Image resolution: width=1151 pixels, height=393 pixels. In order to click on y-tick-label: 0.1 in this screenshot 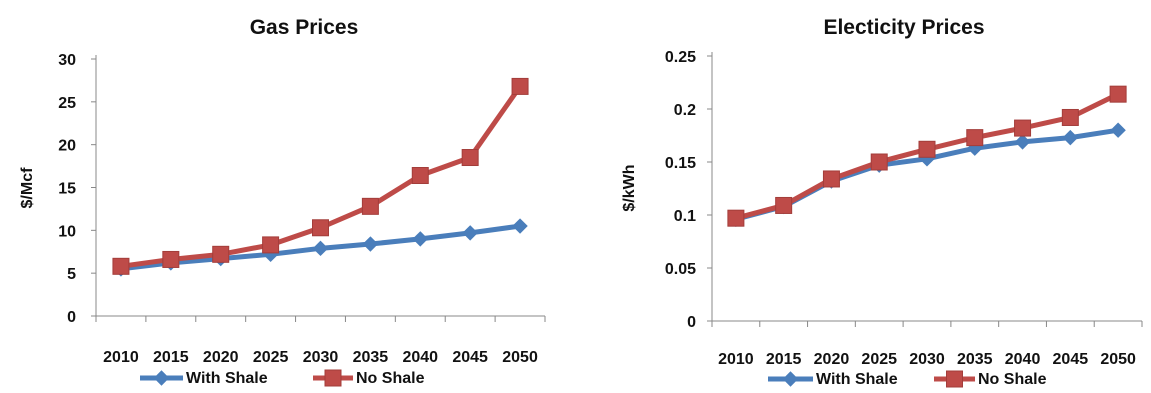, I will do `click(685, 216)`.